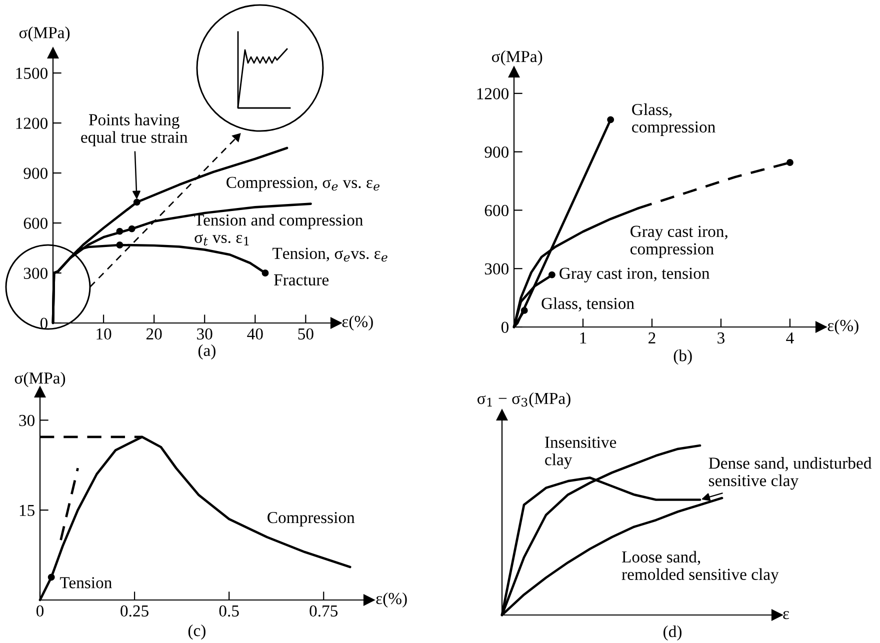  What do you see at coordinates (583, 338) in the screenshot?
I see `x-tick-label: 1` at bounding box center [583, 338].